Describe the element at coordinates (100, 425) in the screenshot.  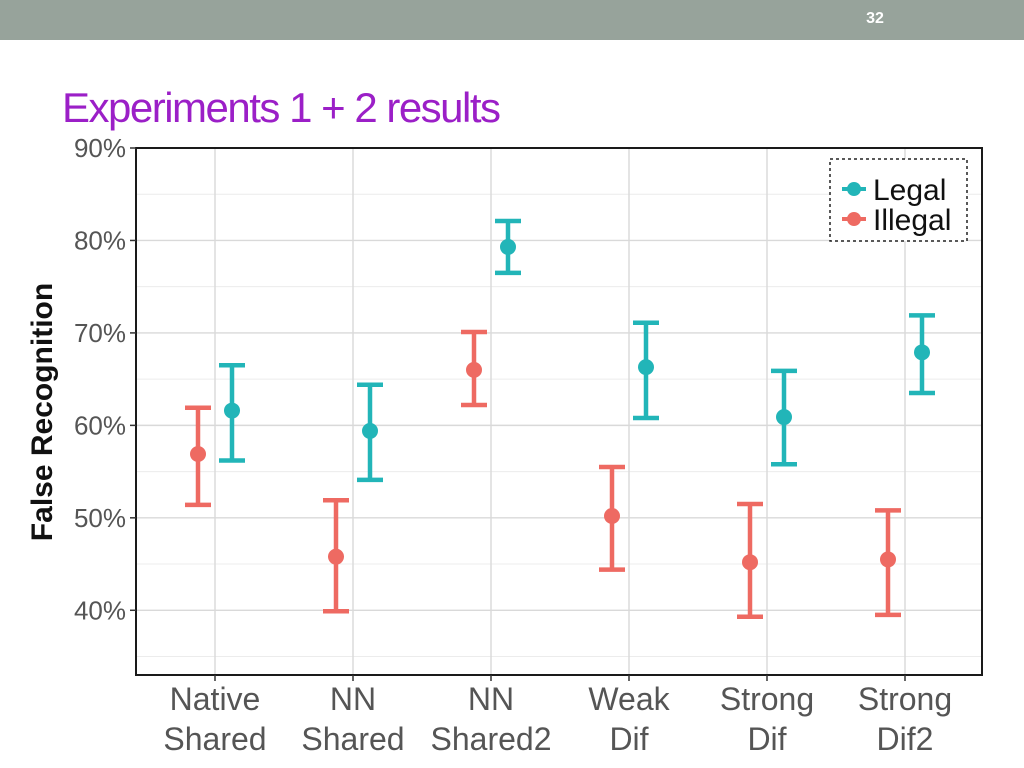
I see `y-tick-label: 60%` at that location.